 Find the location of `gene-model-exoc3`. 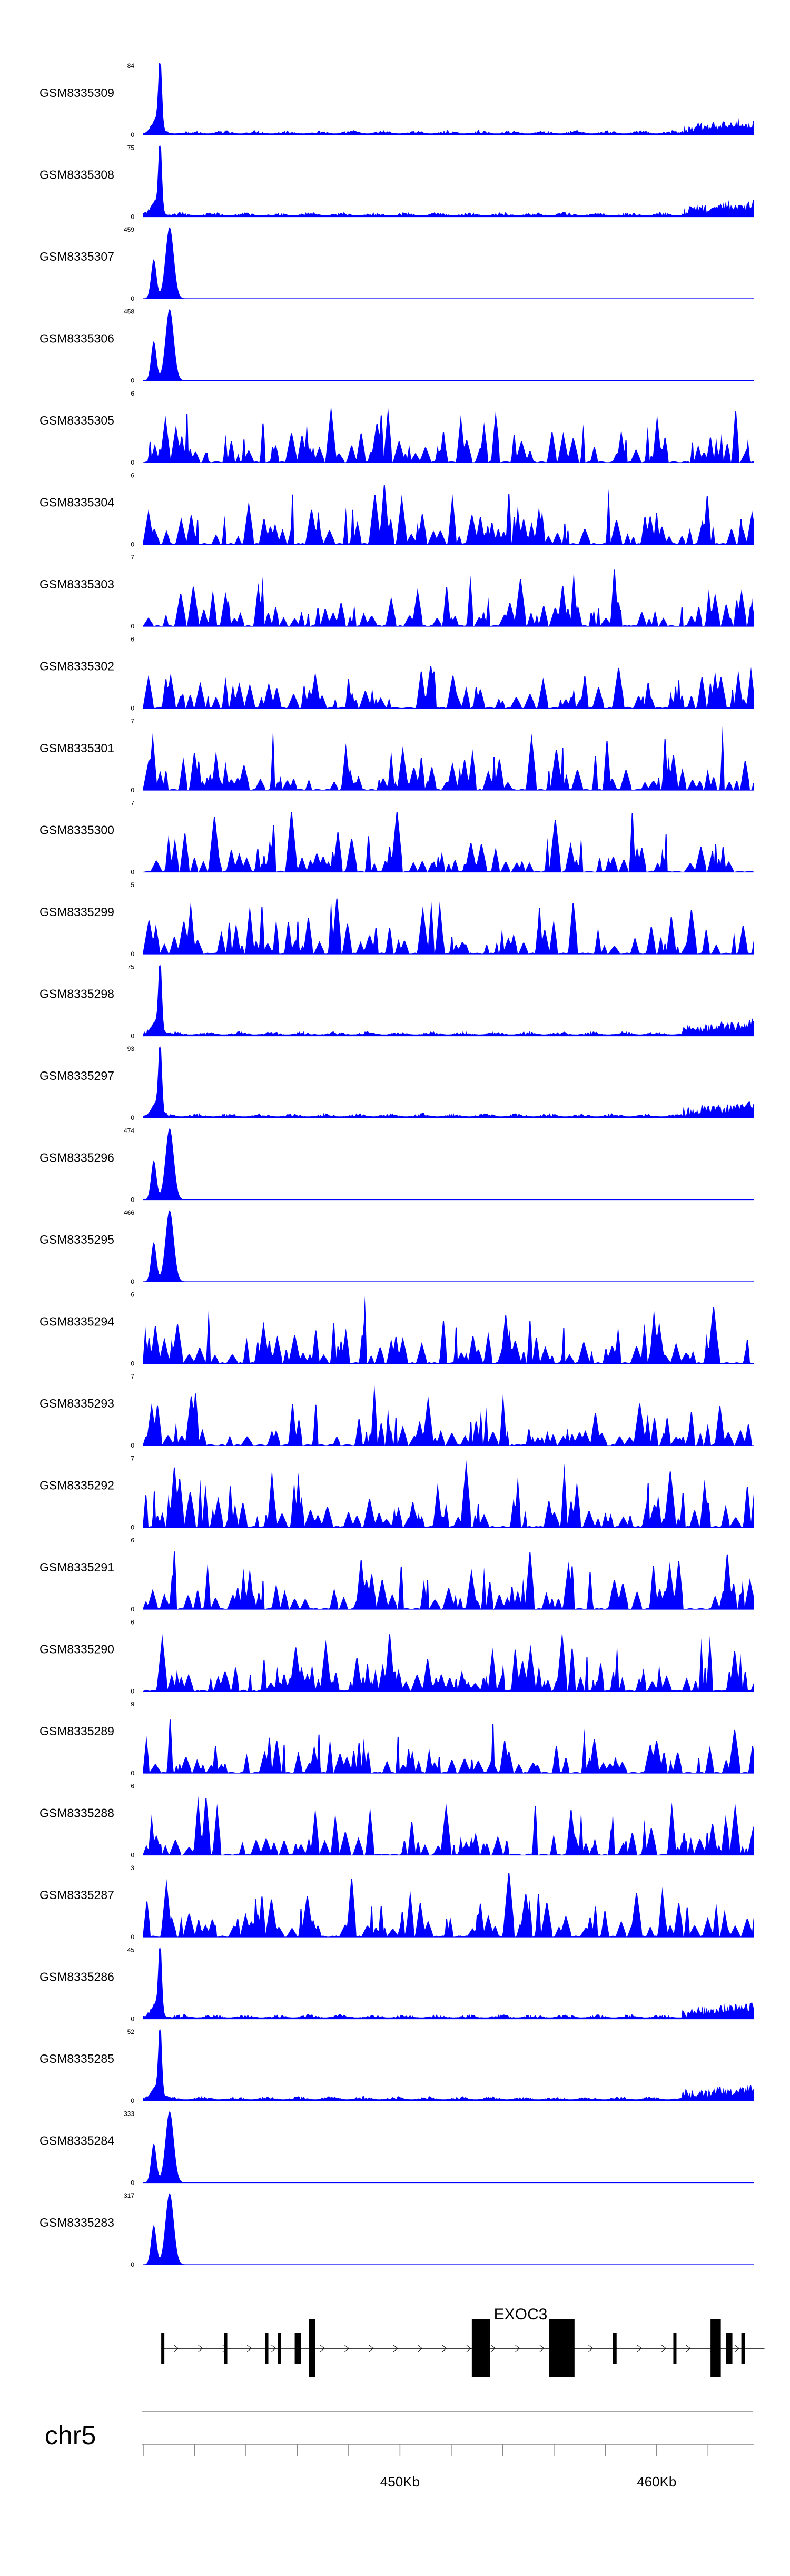

gene-model-exoc3 is located at coordinates (463, 2348).